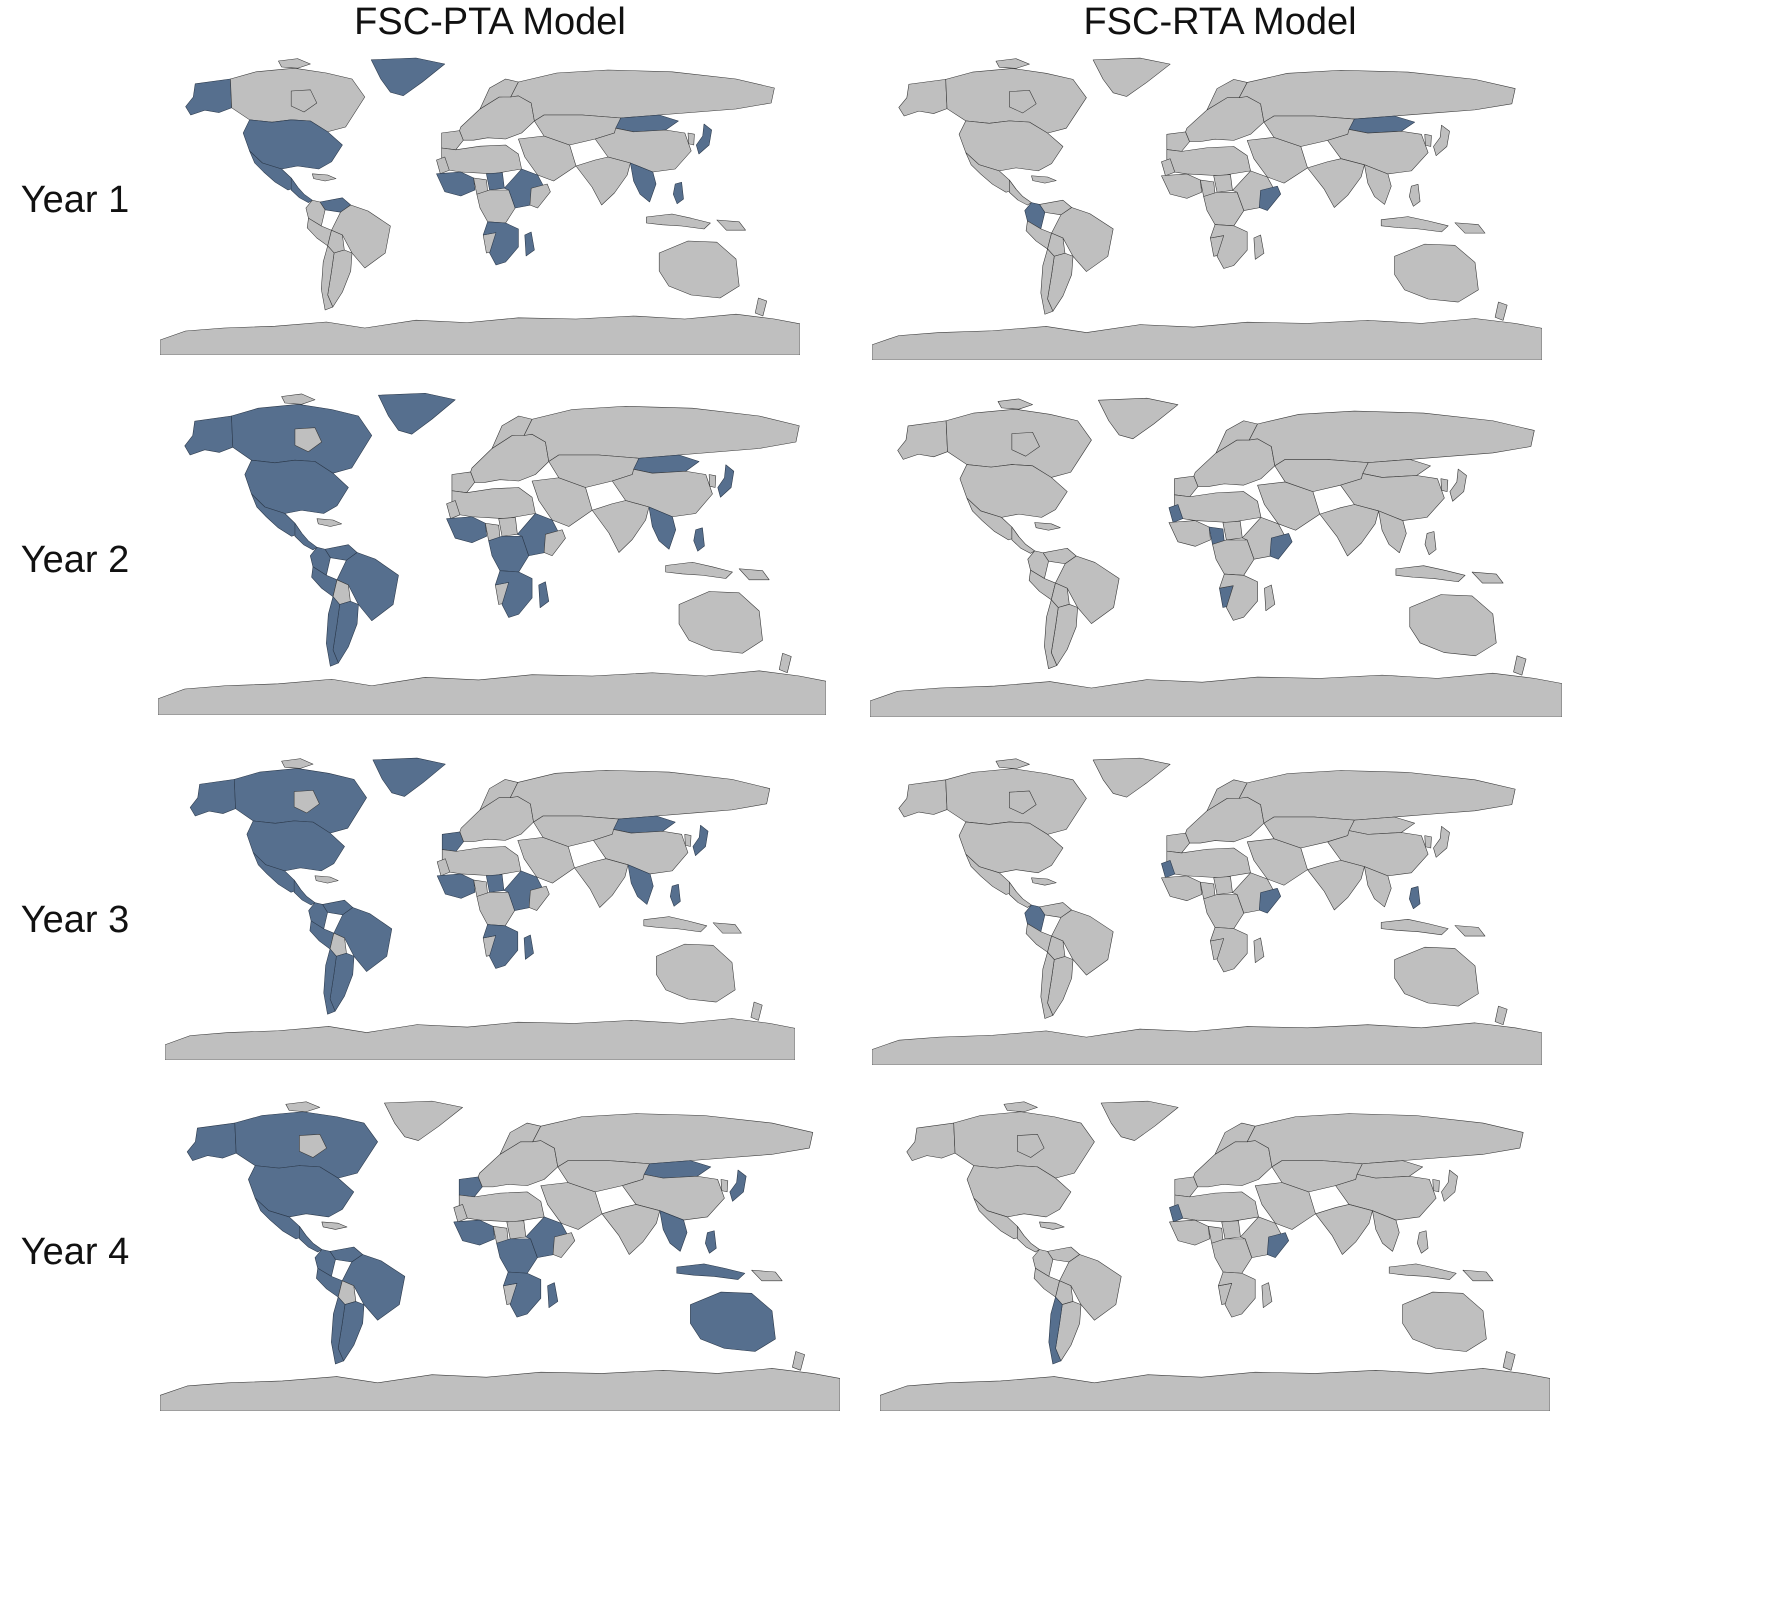 Image resolution: width=1772 pixels, height=1605 pixels. Describe the element at coordinates (492, 552) in the screenshot. I see `map-year-2-pta` at that location.